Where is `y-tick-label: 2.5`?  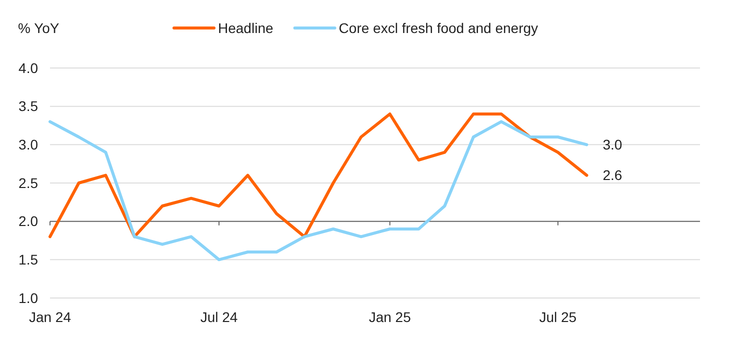 y-tick-label: 2.5 is located at coordinates (28, 182).